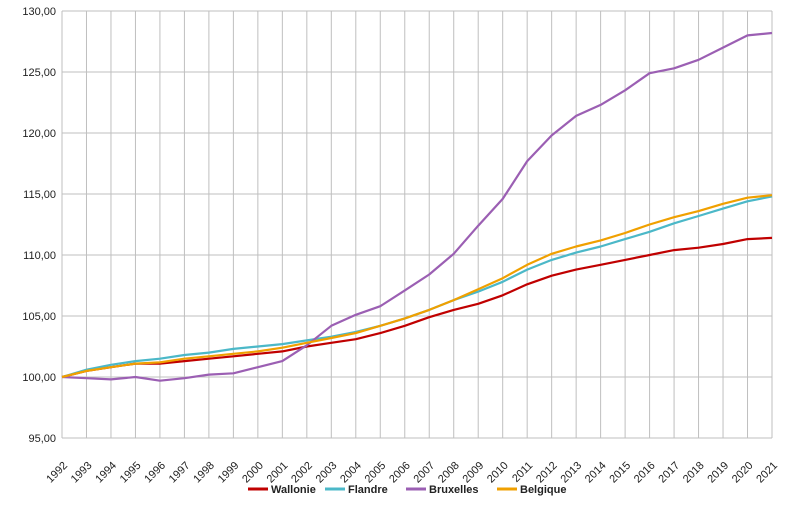 The image size is (800, 508). What do you see at coordinates (253, 473) in the screenshot?
I see `x-tick-label: 2000` at bounding box center [253, 473].